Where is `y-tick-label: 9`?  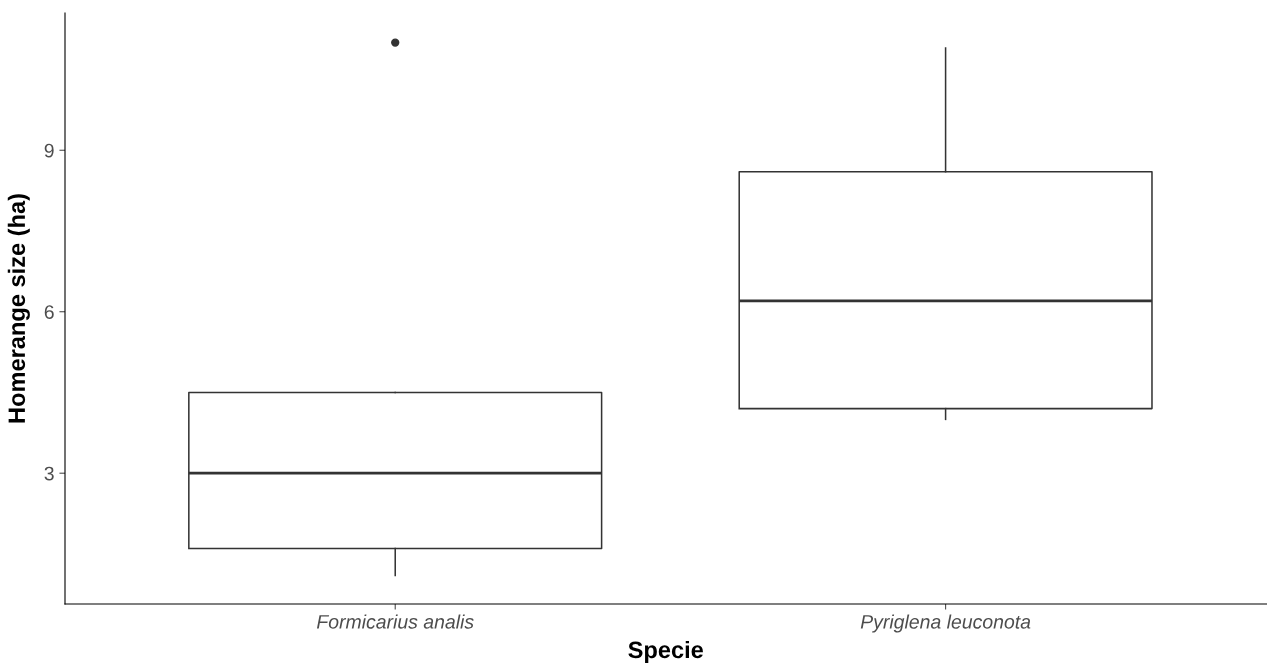 y-tick-label: 9 is located at coordinates (49, 150).